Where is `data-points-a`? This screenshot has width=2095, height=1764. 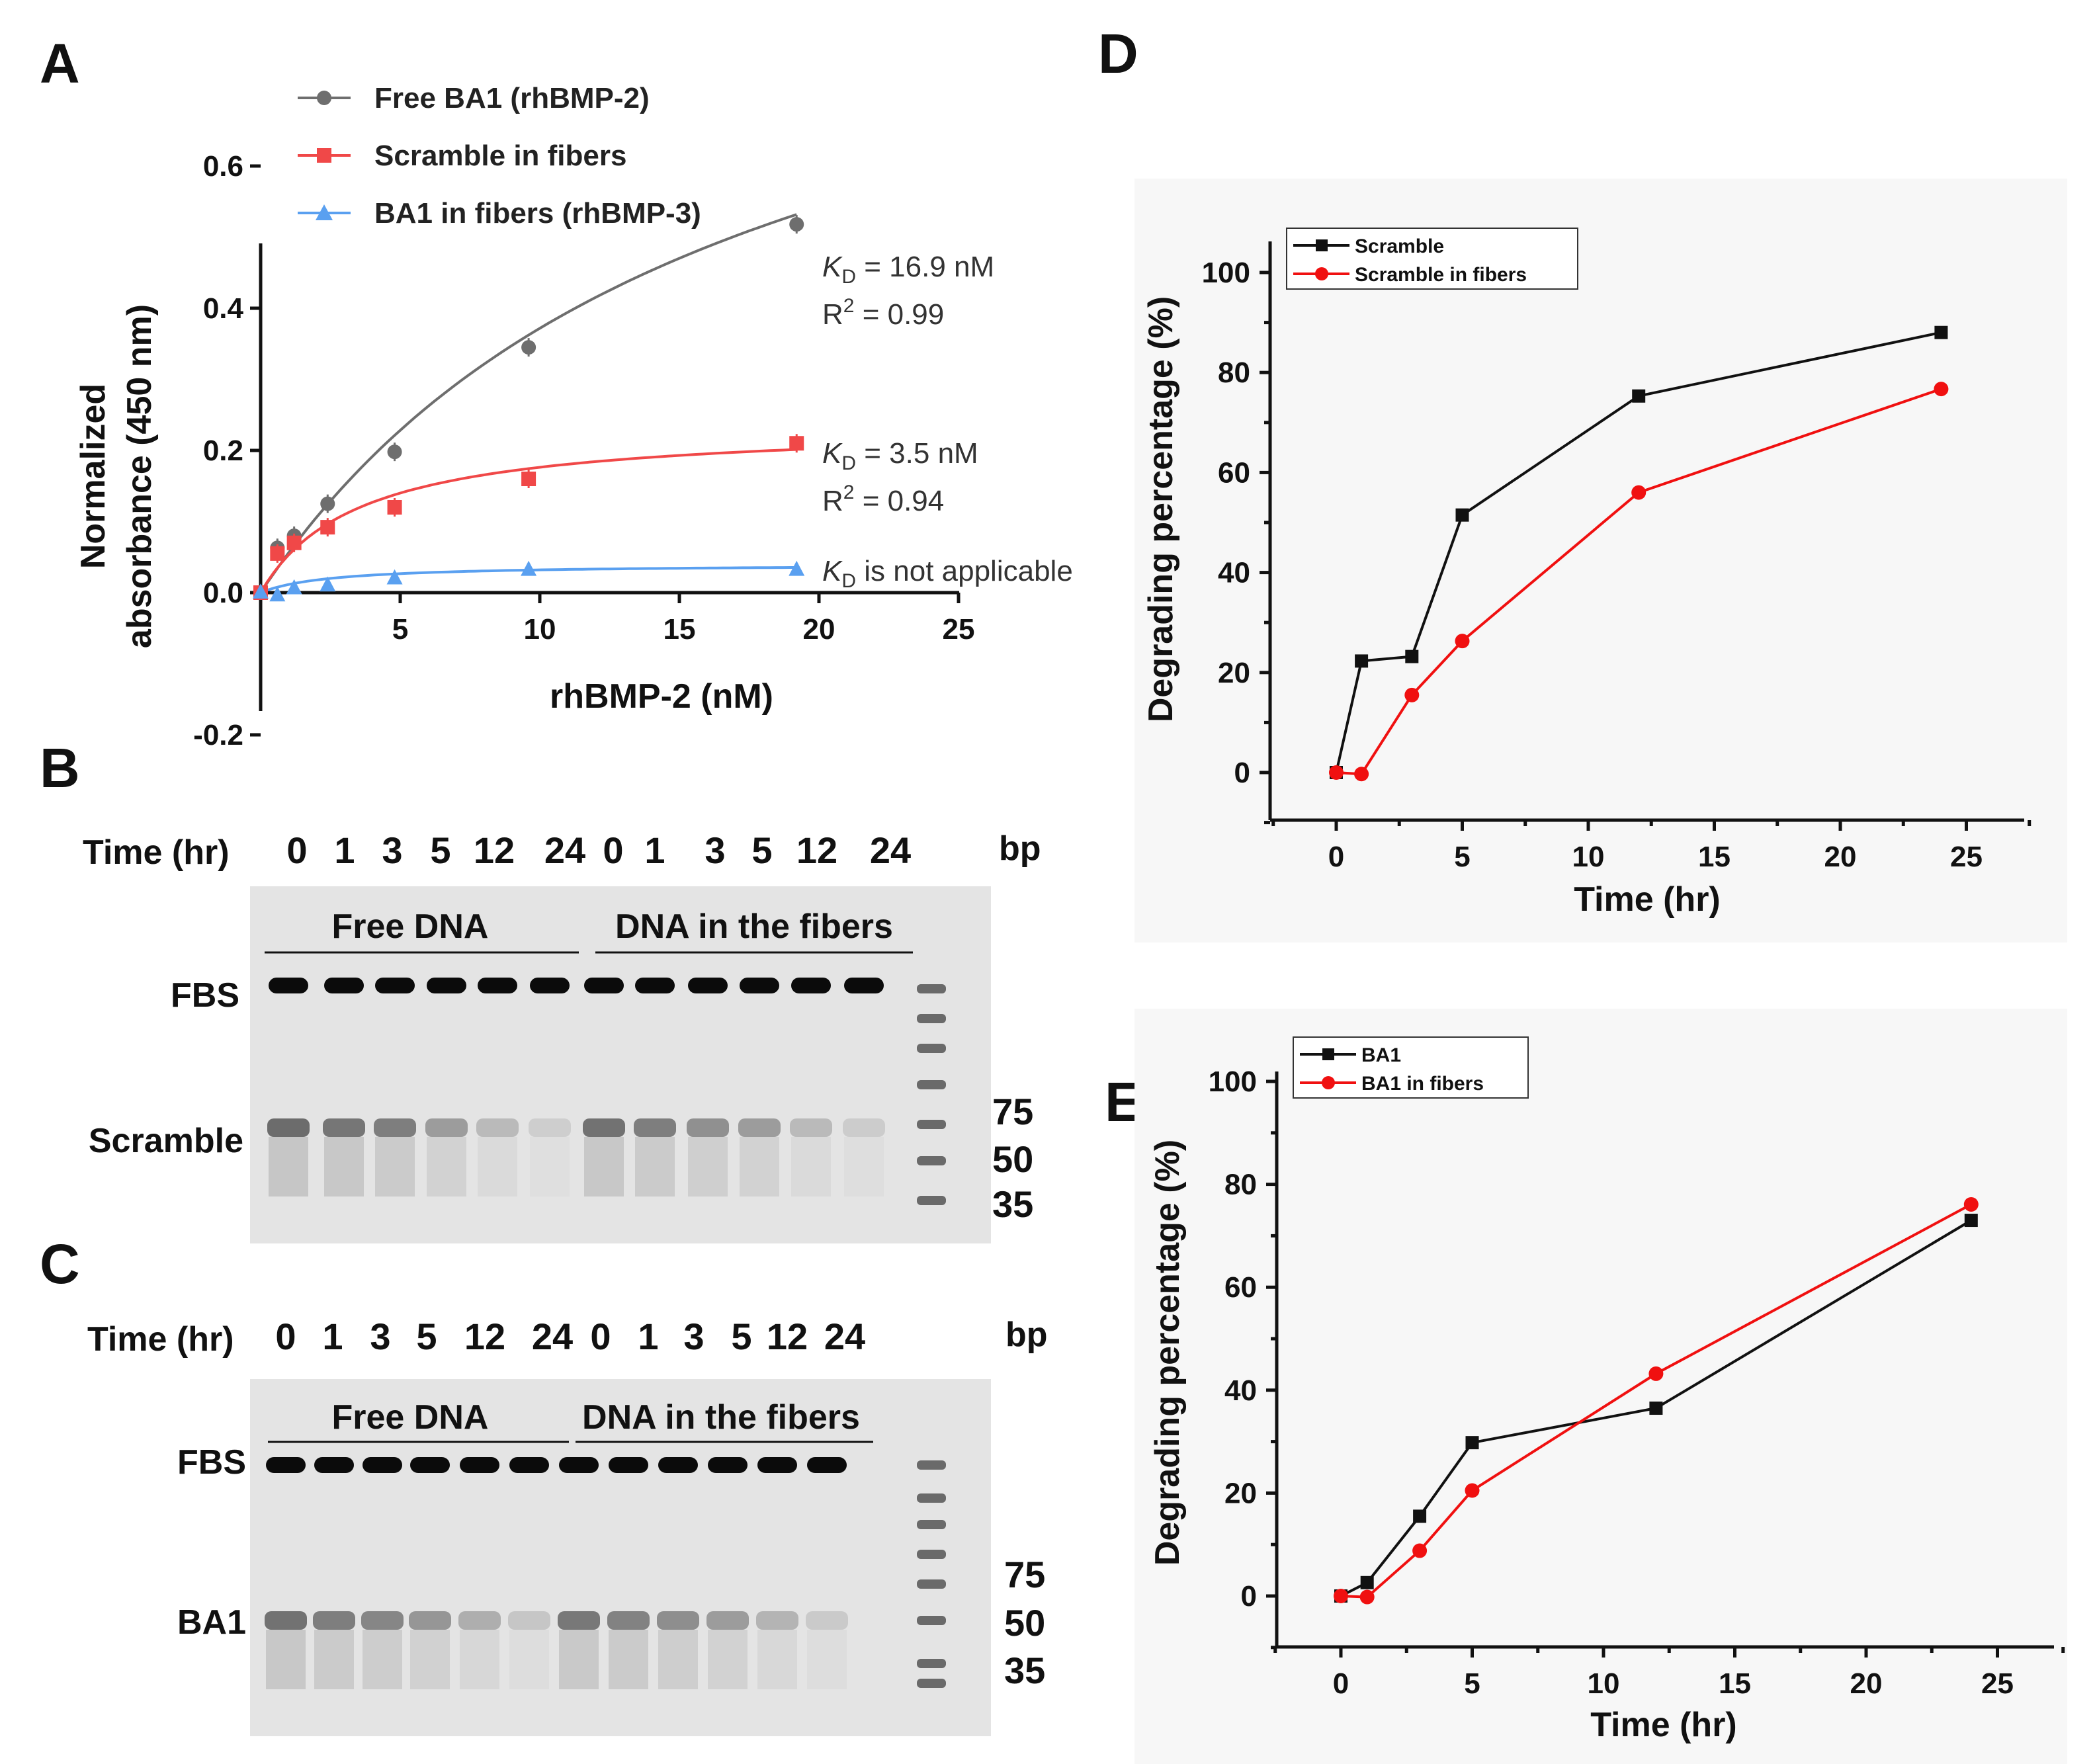 data-points-a is located at coordinates (529, 408).